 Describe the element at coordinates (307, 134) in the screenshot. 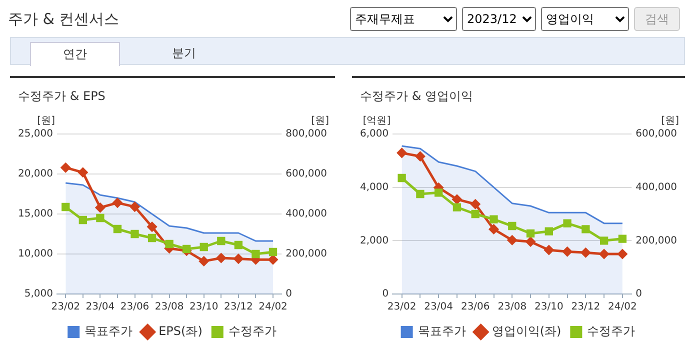

I see `y2-tick-label: 800,000` at that location.